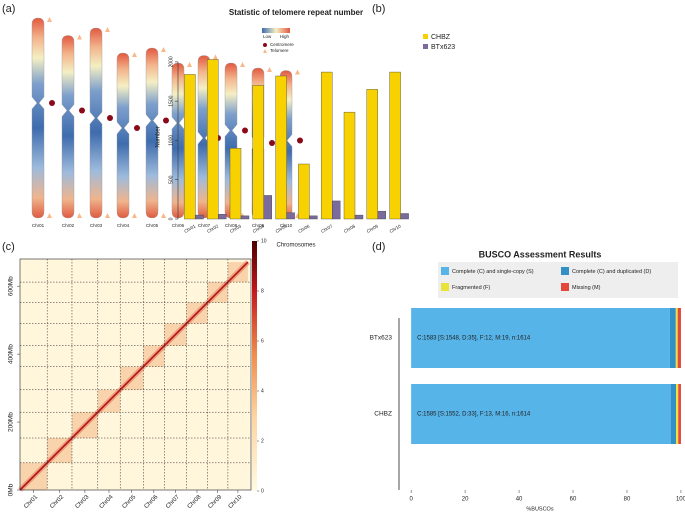  Describe the element at coordinates (262, 441) in the screenshot. I see `colorbar-label: 2` at that location.